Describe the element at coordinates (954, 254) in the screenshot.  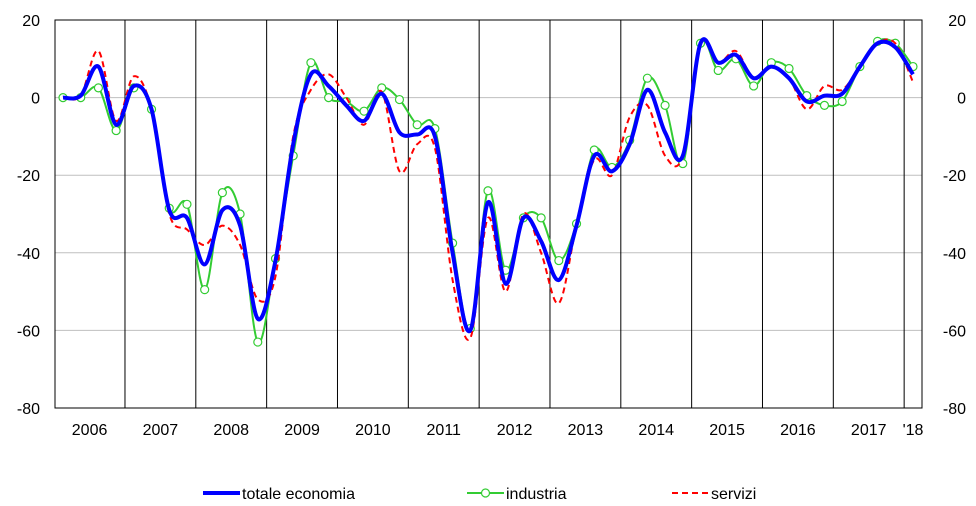
I see `y-tick-label-right: -40` at that location.